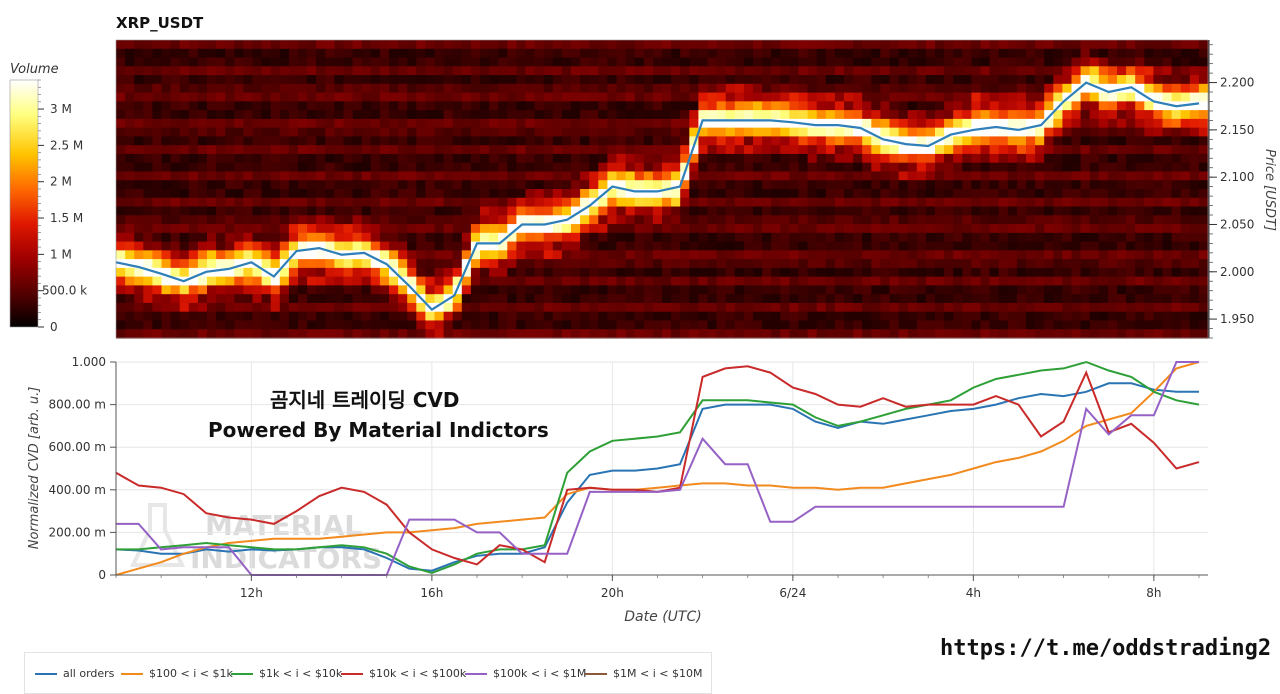 The image size is (1280, 694). I want to click on colorbar-tick-label: 500.0 k, so click(64, 291).